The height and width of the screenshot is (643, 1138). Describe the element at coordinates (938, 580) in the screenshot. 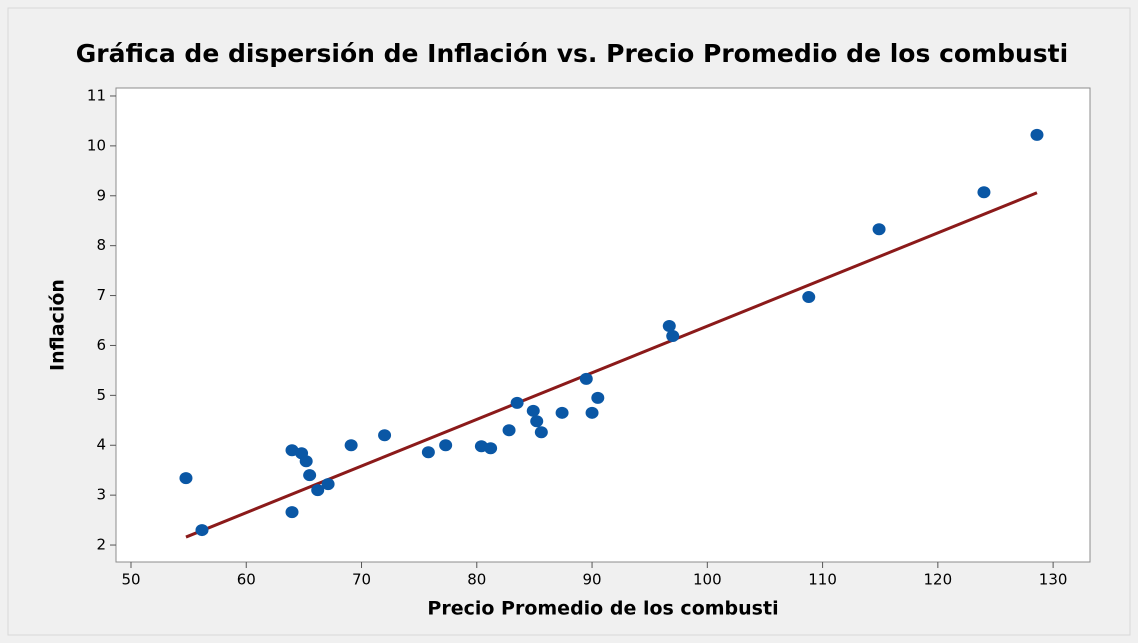

I see `x-tick-label: 120` at that location.